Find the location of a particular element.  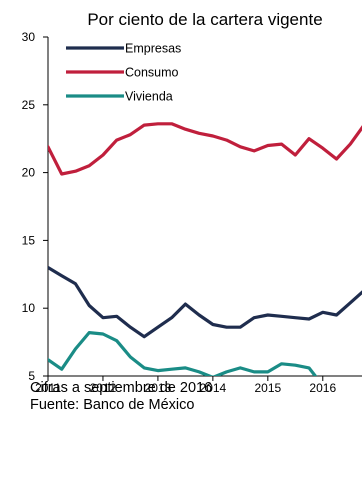

y-tick-label: 25 is located at coordinates (29, 105).